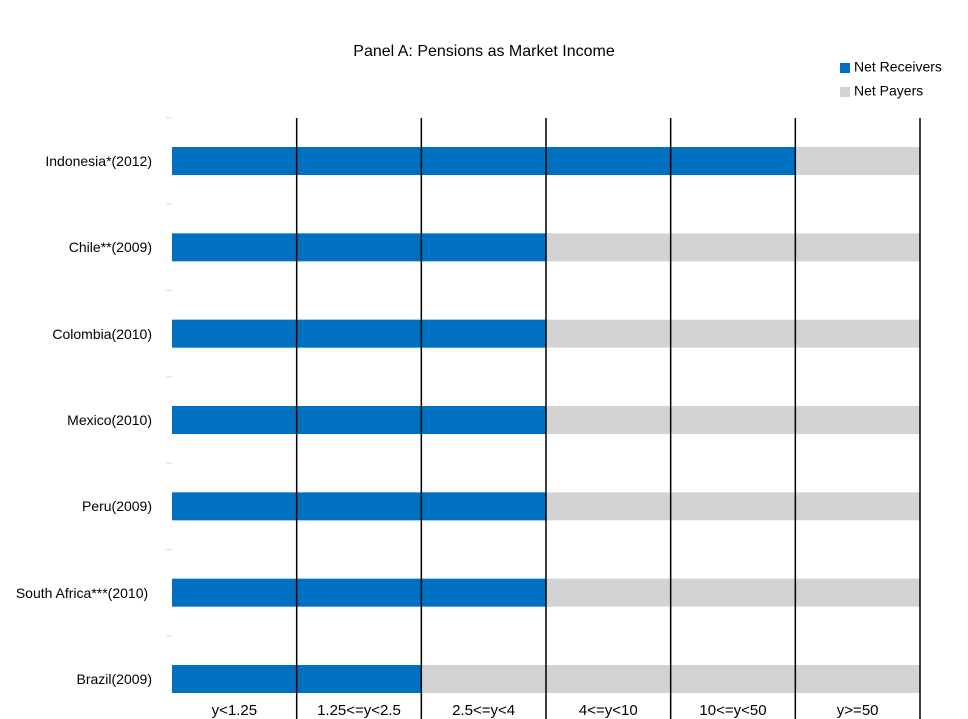 The image size is (968, 719). What do you see at coordinates (116, 506) in the screenshot?
I see `y-tick-label: Peru(2009)` at bounding box center [116, 506].